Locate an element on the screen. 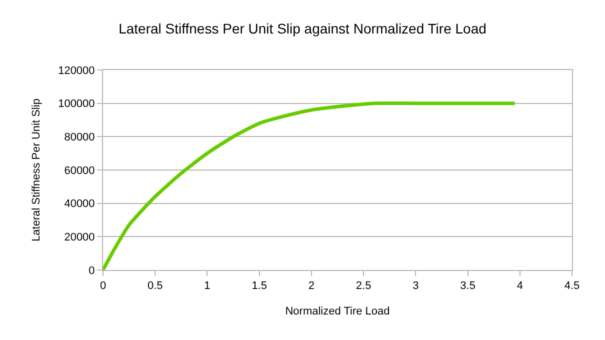  x-tick-label: 3 is located at coordinates (415, 286).